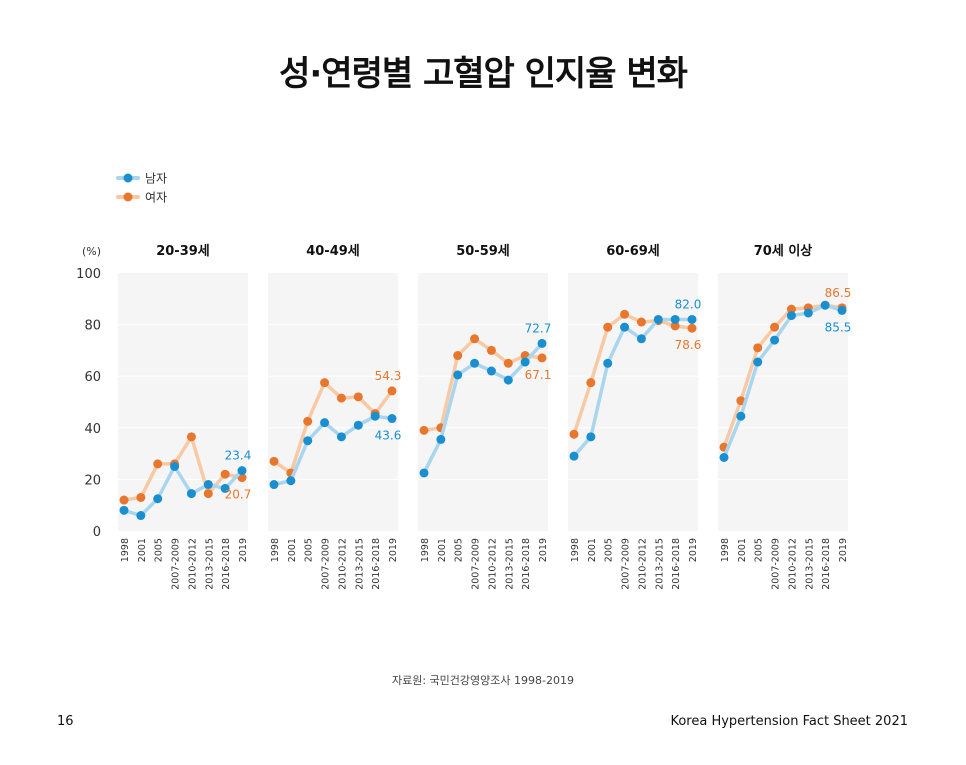  I want to click on panel-title: 60-69세, so click(633, 251).